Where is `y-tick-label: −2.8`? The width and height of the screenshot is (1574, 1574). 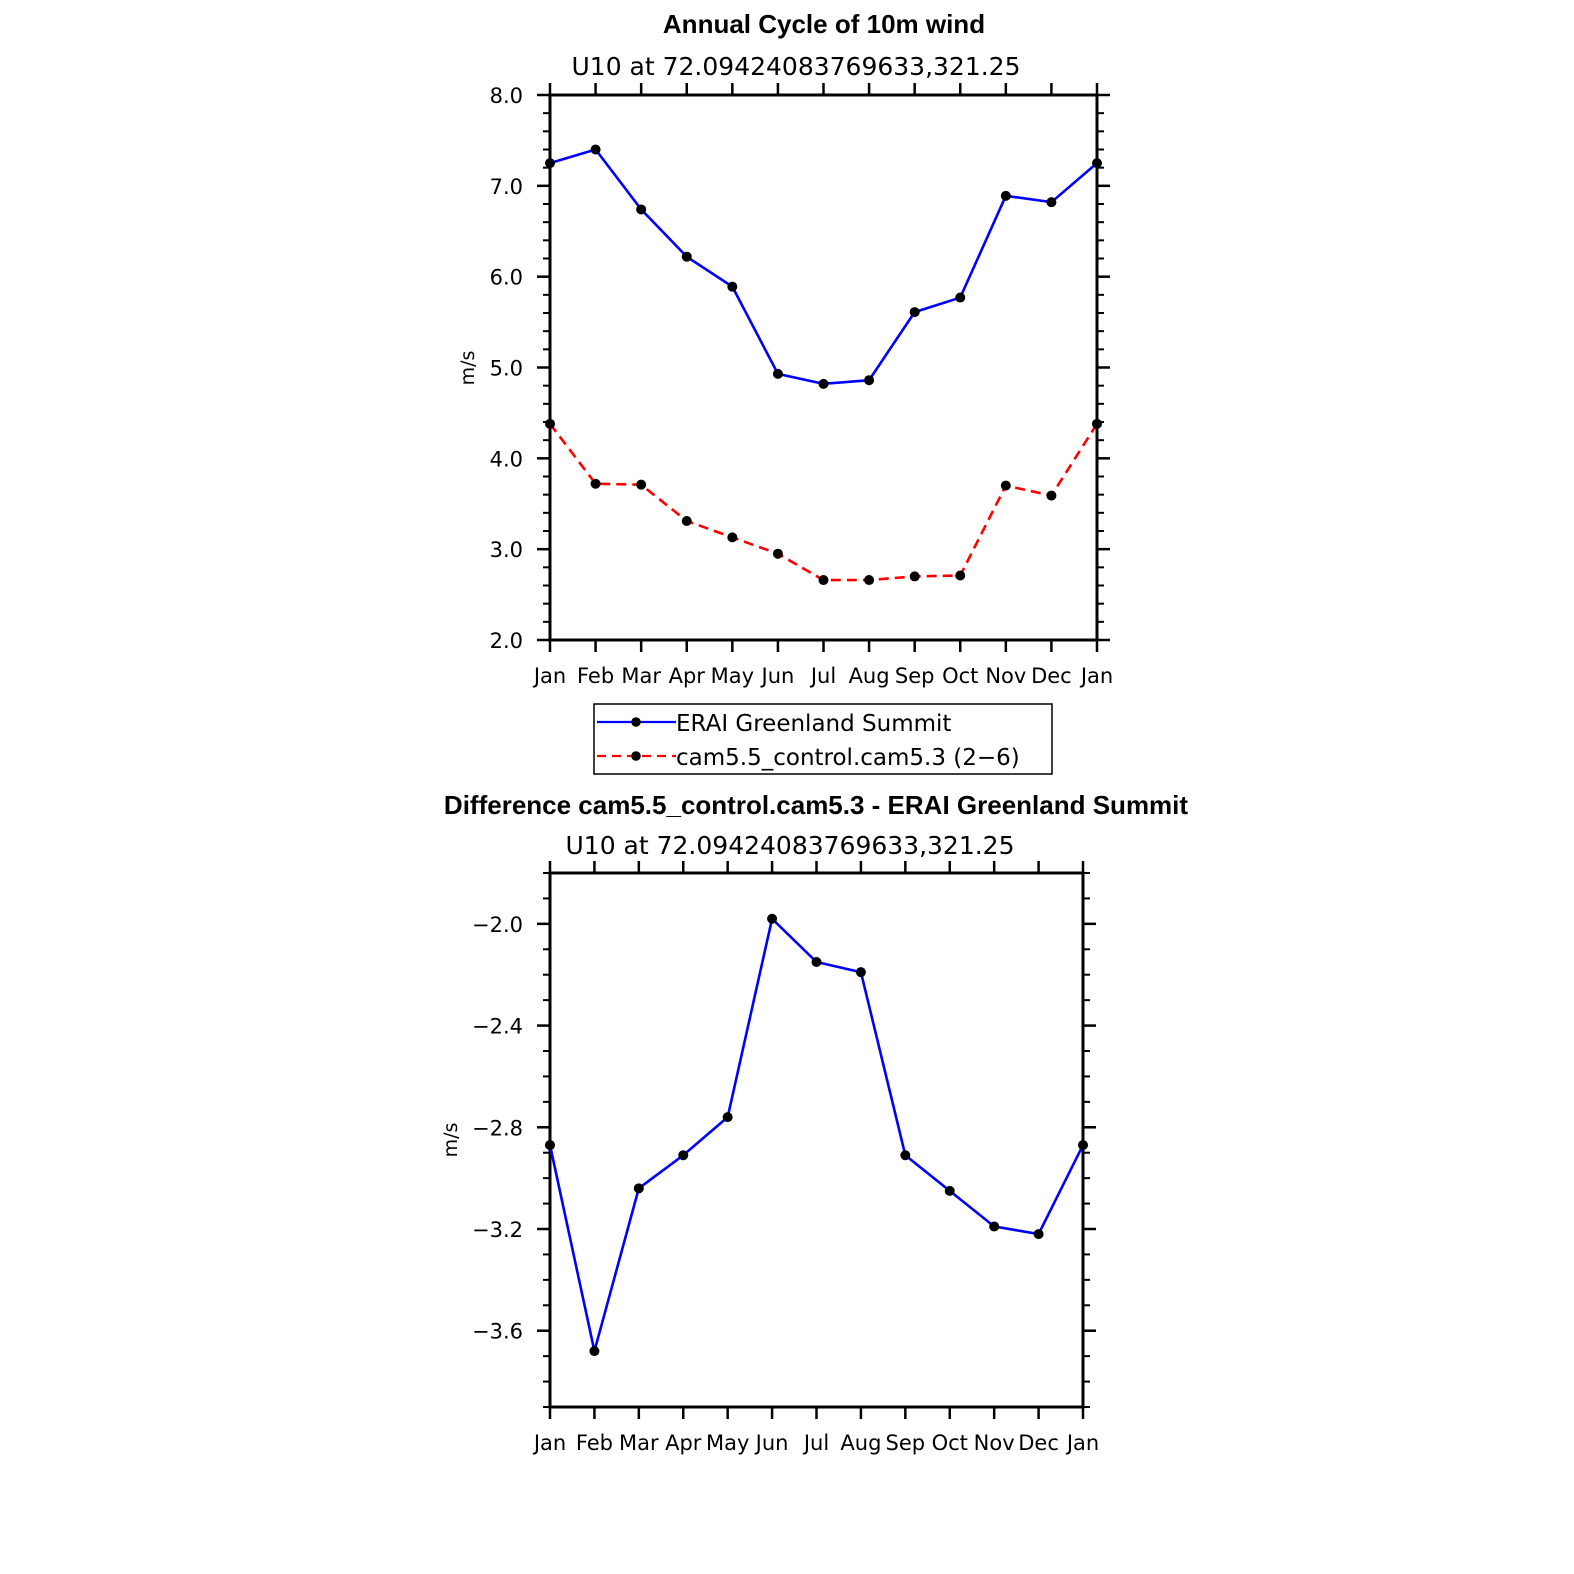
y-tick-label: −2.8 is located at coordinates (497, 1128).